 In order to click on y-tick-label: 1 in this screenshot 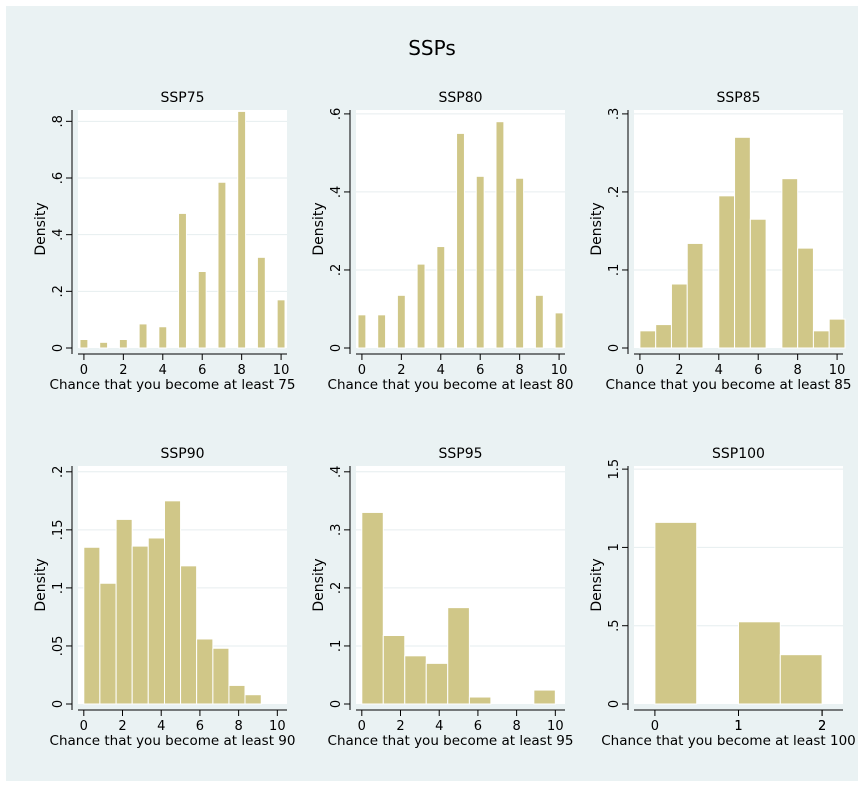, I will do `click(614, 547)`.